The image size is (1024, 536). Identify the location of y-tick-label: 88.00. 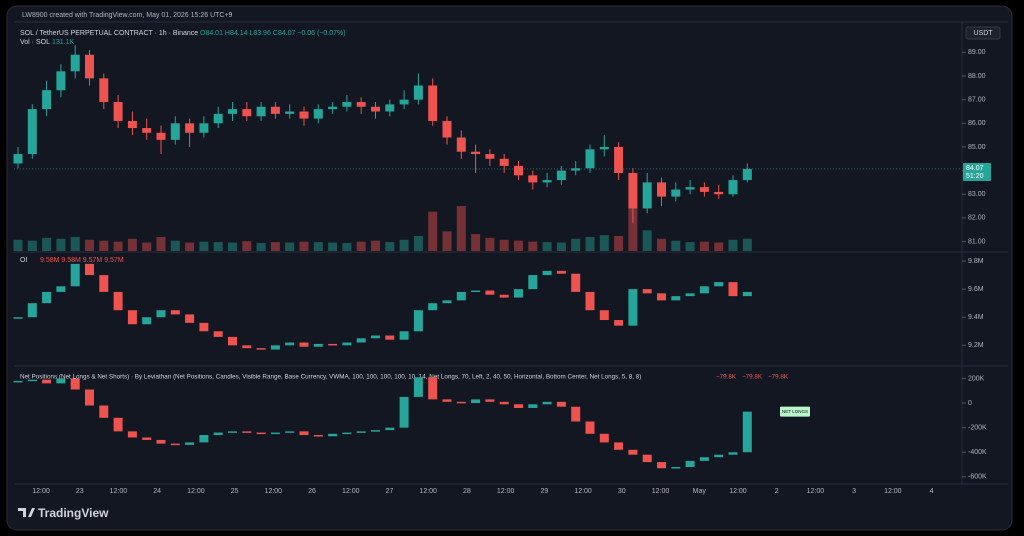
(977, 76).